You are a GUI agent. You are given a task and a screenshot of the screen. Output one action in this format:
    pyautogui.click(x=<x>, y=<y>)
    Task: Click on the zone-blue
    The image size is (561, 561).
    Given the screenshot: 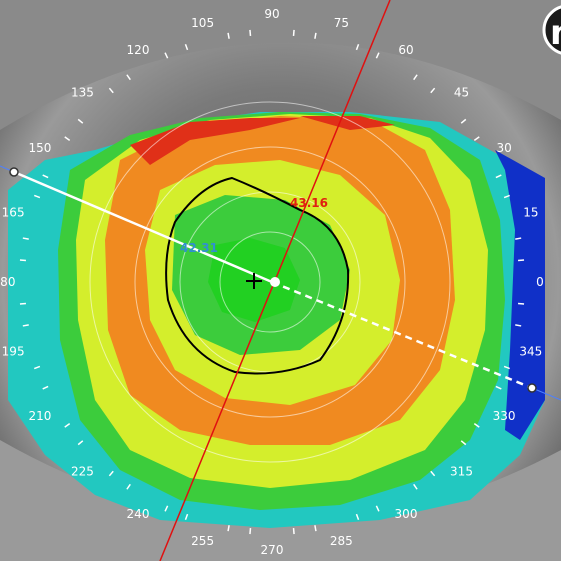 What is the action you would take?
    pyautogui.click(x=520, y=295)
    